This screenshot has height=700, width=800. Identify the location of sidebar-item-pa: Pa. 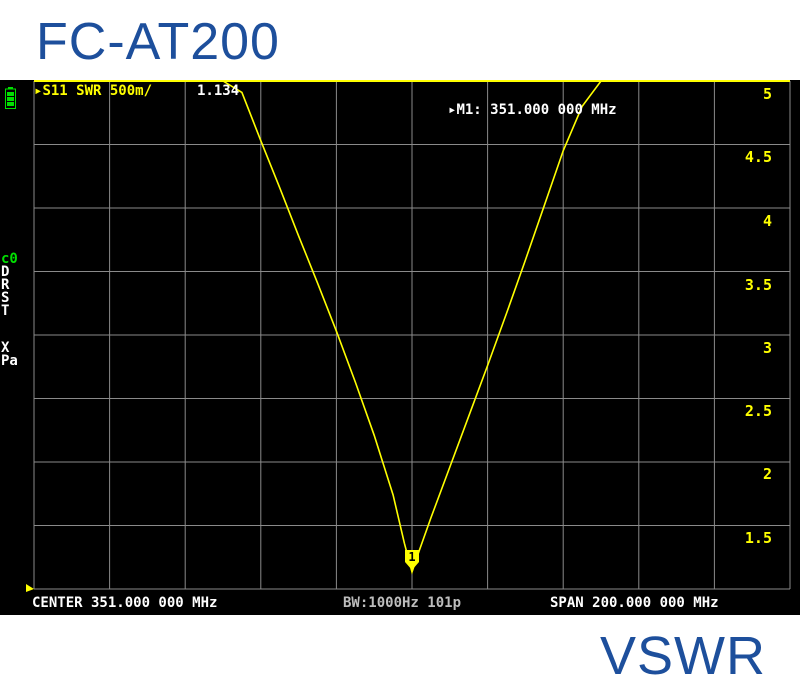
(9, 361).